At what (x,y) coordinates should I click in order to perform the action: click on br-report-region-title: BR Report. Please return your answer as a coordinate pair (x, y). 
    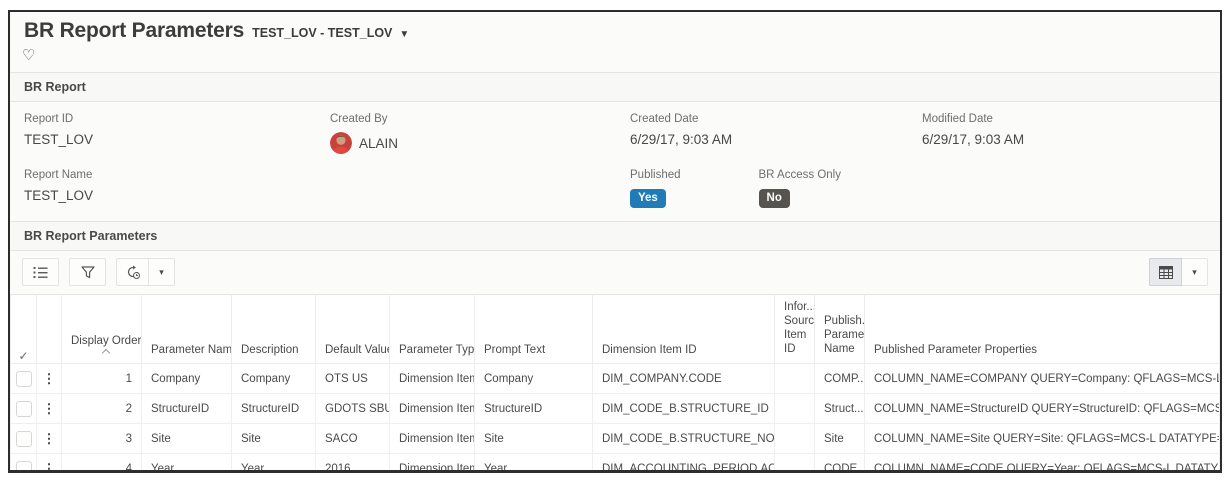
    Looking at the image, I should click on (615, 87).